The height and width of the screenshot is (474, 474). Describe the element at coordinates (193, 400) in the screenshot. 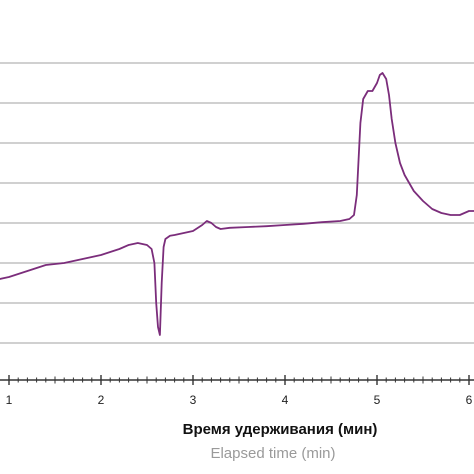

I see `x-tick-label: 3` at that location.